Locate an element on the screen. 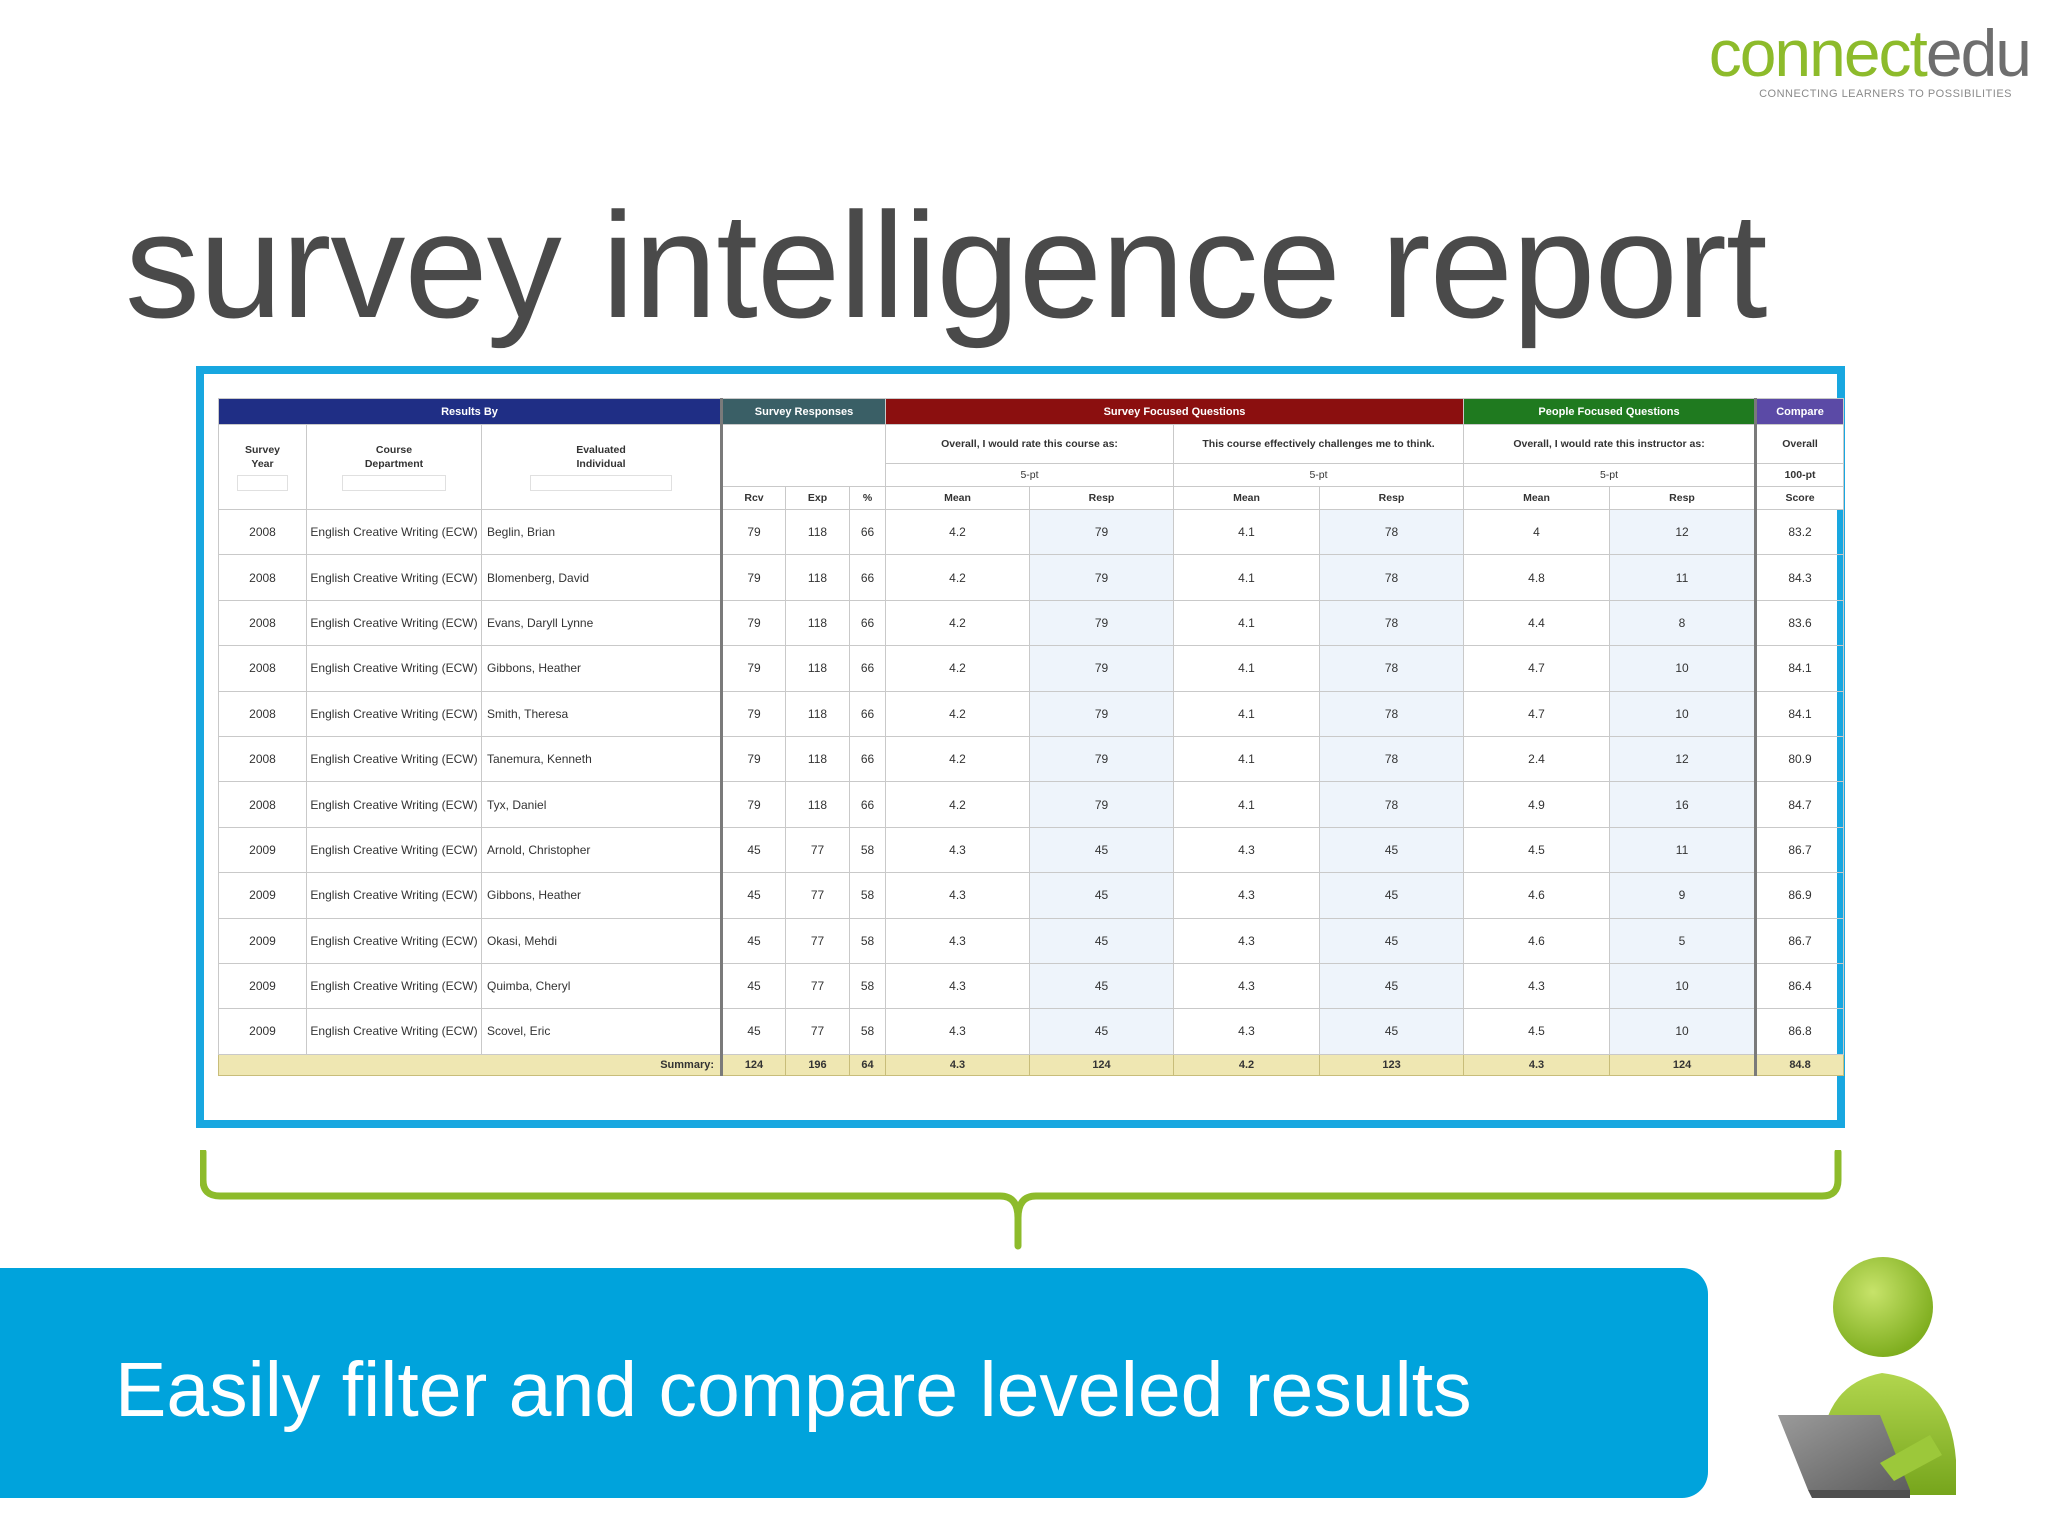 Image resolution: width=2048 pixels, height=1536 pixels. col-resp-q3: Resp is located at coordinates (1683, 498).